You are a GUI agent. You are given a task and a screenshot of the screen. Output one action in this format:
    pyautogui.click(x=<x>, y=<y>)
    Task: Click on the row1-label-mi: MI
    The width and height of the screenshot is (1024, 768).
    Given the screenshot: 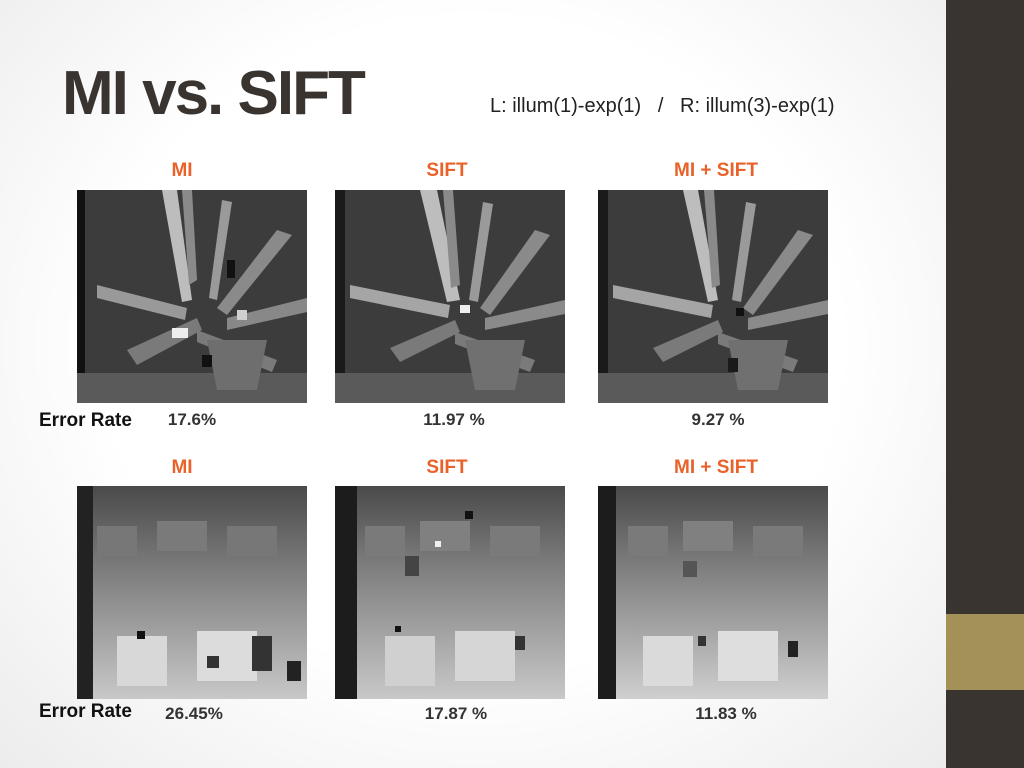 What is the action you would take?
    pyautogui.click(x=182, y=170)
    